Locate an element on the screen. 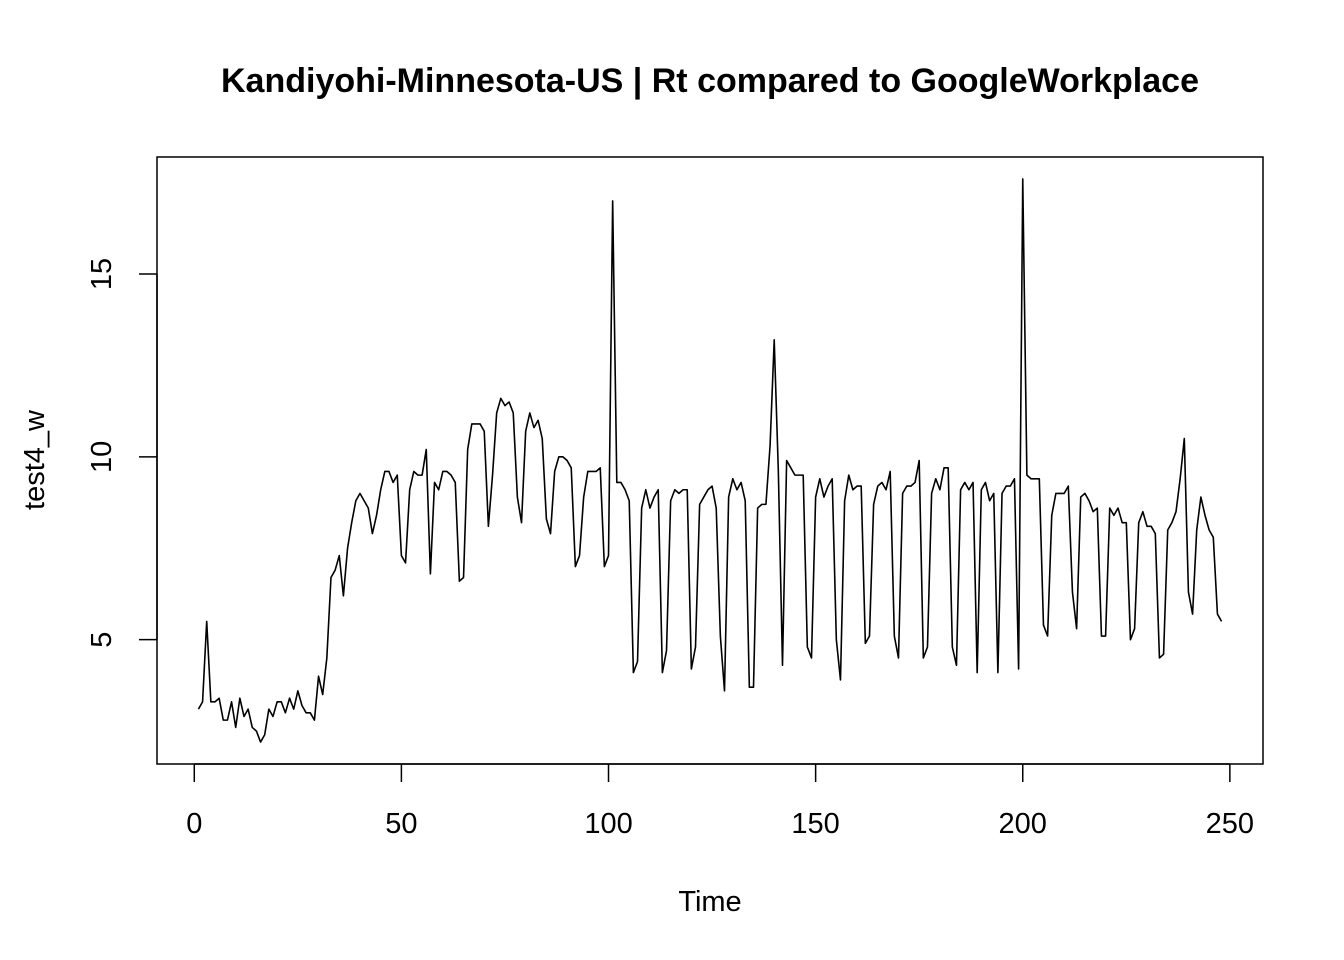 This screenshot has width=1344, height=960. y-tick-label: 5 is located at coordinates (102, 640).